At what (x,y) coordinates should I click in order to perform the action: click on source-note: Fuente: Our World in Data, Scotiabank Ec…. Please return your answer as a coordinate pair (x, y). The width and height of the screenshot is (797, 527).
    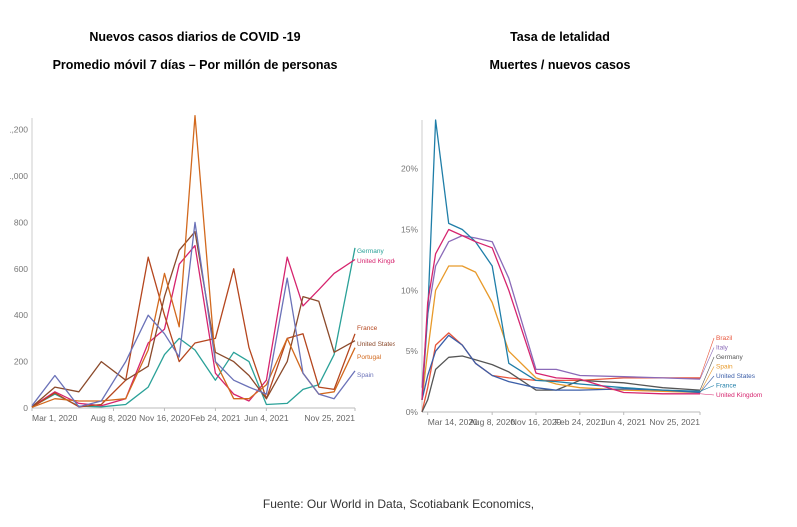
    Looking at the image, I should click on (398, 504).